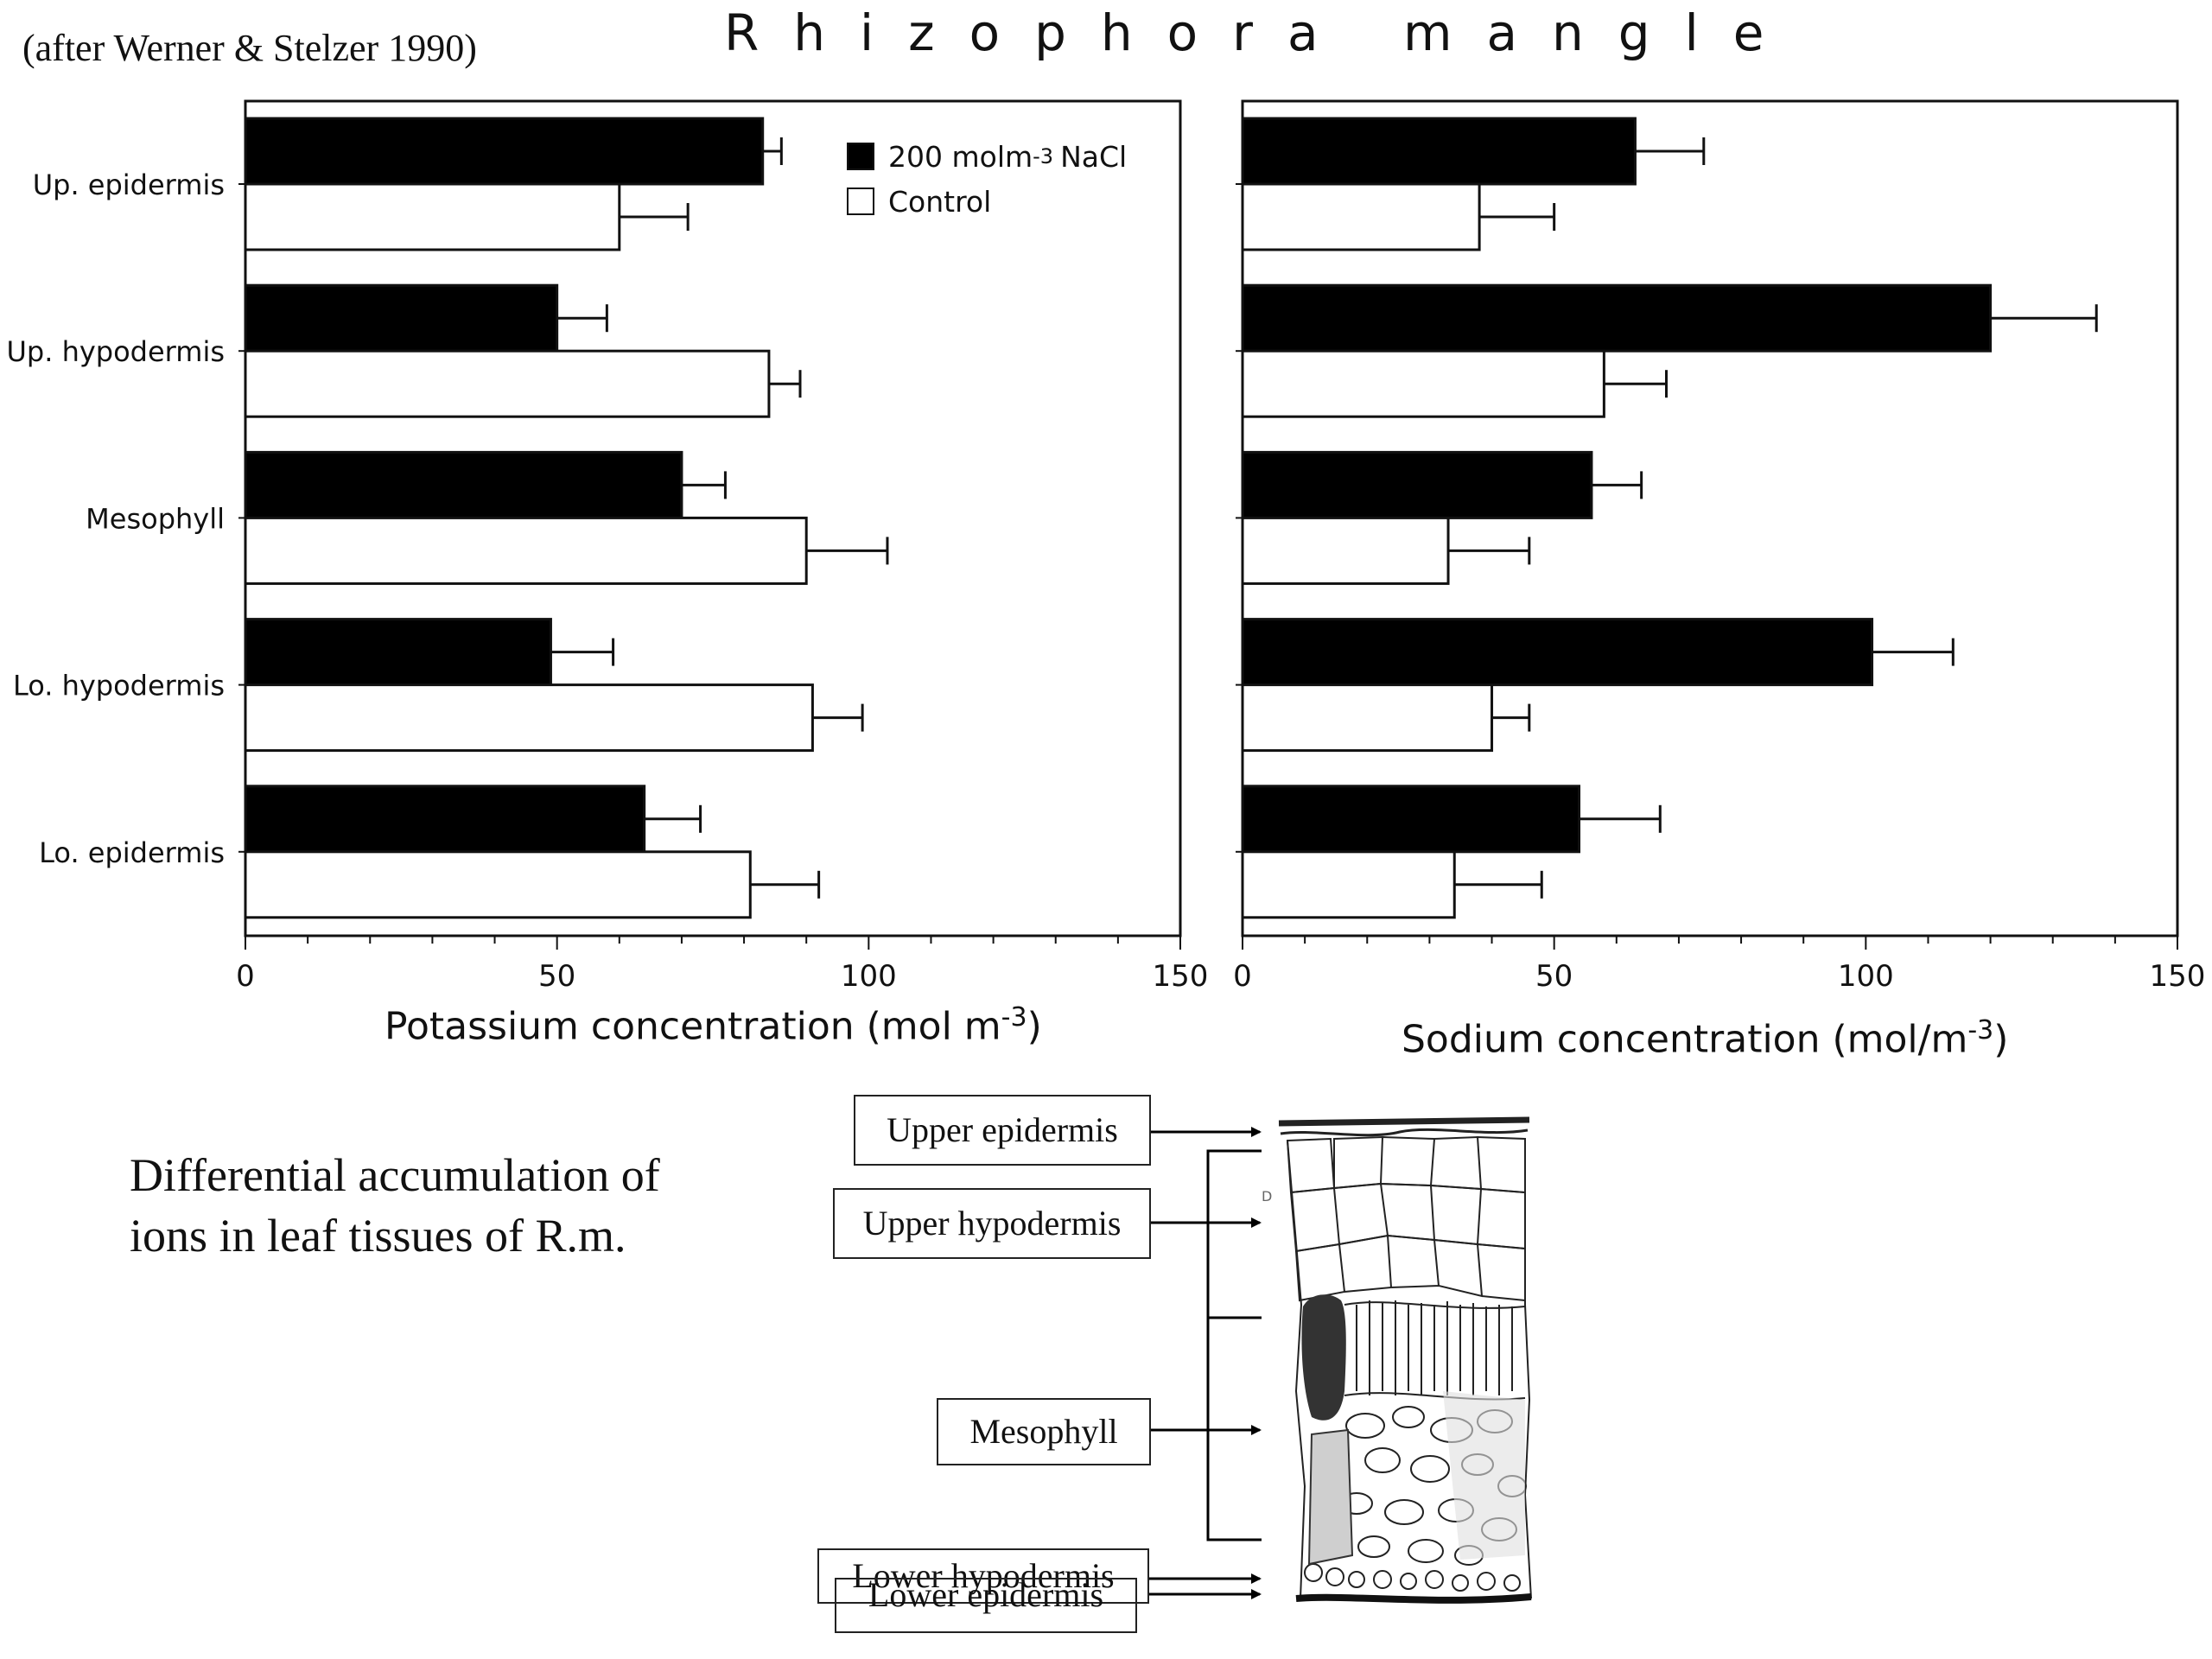 The height and width of the screenshot is (1659, 2212). What do you see at coordinates (249, 48) in the screenshot?
I see `citation: (after Werner & Stelzer 1990)` at bounding box center [249, 48].